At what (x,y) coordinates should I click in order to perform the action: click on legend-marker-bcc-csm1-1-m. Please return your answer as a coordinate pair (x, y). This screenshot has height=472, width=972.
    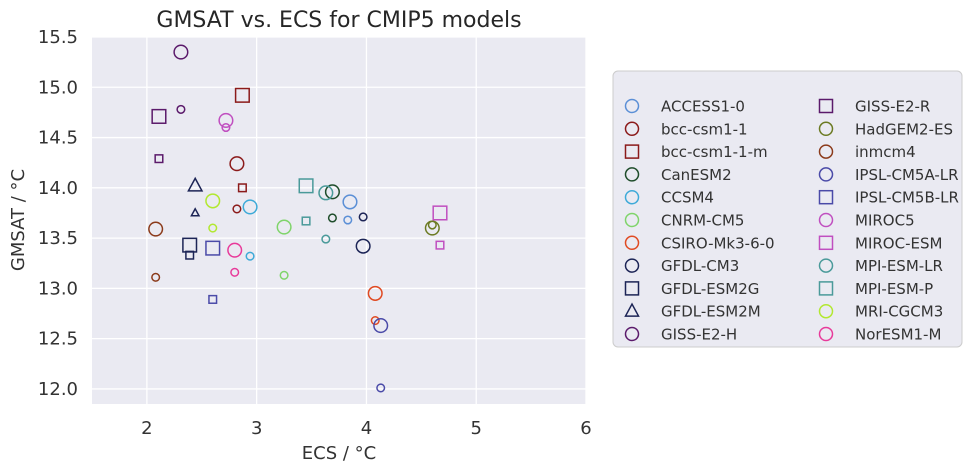
    Looking at the image, I should click on (632, 151).